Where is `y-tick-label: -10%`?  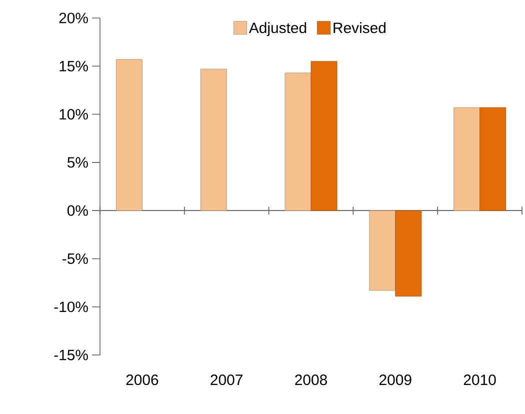 y-tick-label: -10% is located at coordinates (71, 307).